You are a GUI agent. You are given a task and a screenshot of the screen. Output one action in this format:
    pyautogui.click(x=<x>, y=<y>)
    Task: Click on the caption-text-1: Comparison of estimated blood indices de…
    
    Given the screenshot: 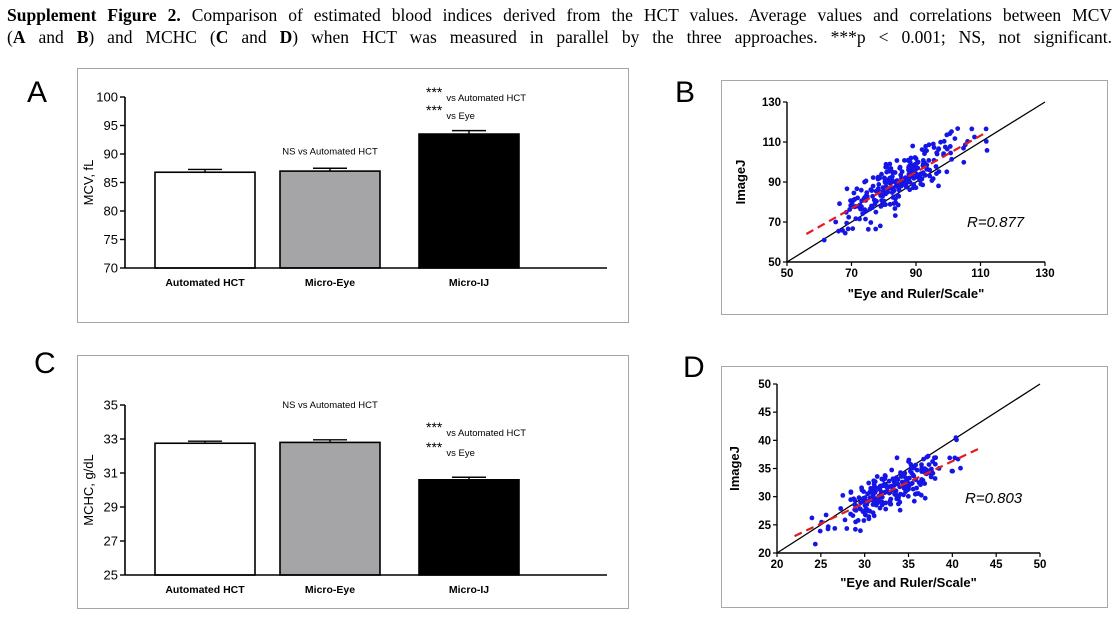 What is the action you would take?
    pyautogui.click(x=646, y=15)
    